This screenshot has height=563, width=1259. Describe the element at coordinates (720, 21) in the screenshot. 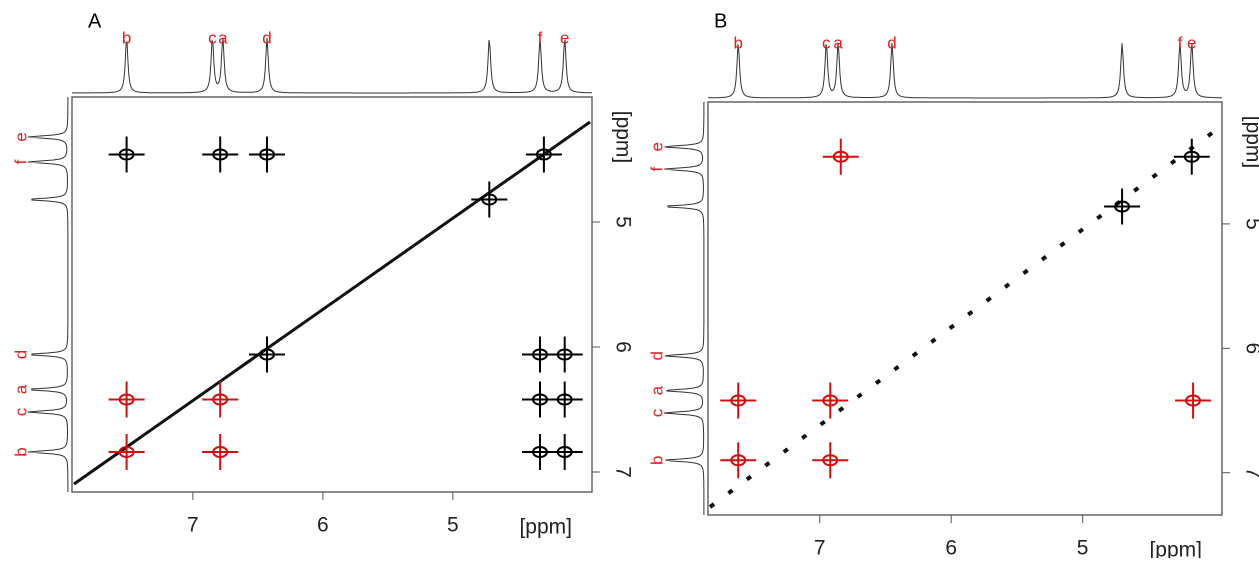

I see `panel-label: B` at that location.